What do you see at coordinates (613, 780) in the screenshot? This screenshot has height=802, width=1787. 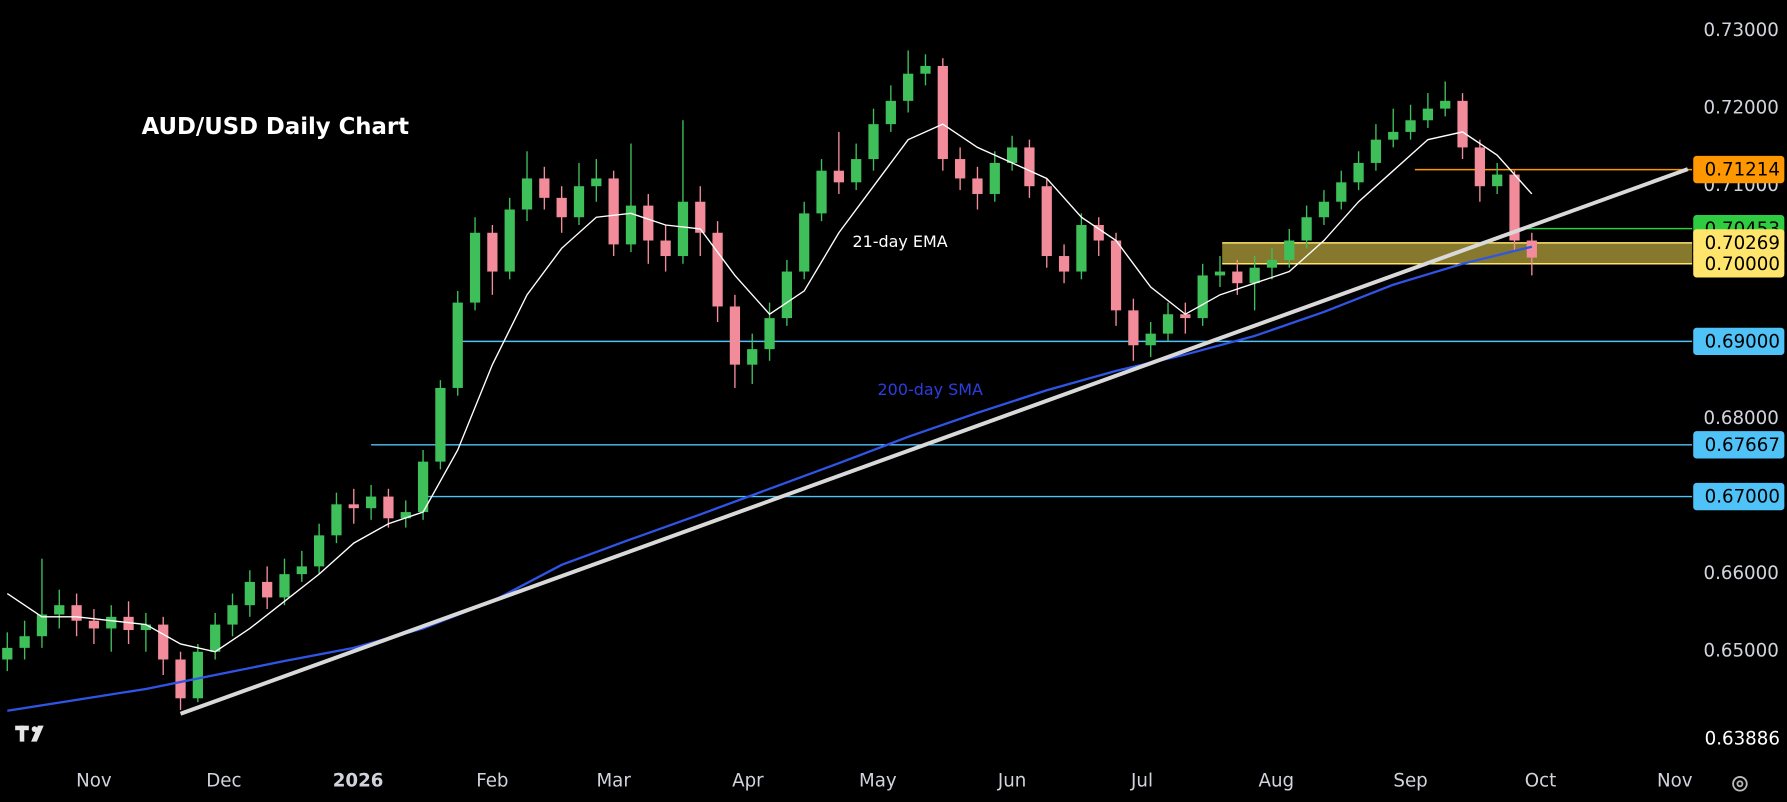 I see `x-tick-label: Mar` at bounding box center [613, 780].